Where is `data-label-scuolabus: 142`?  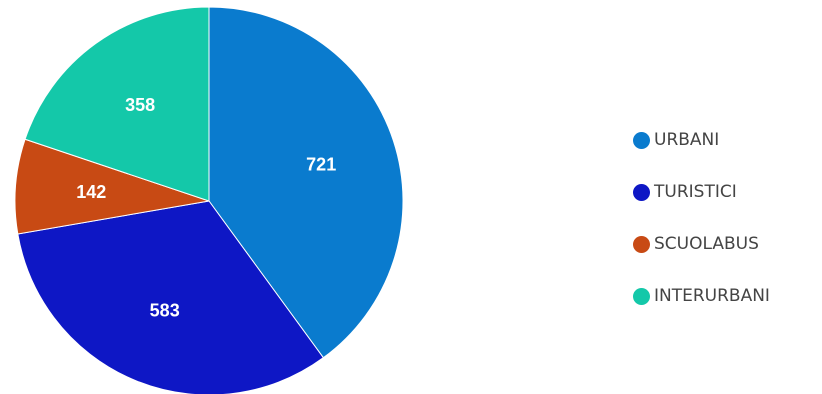 data-label-scuolabus: 142 is located at coordinates (91, 192).